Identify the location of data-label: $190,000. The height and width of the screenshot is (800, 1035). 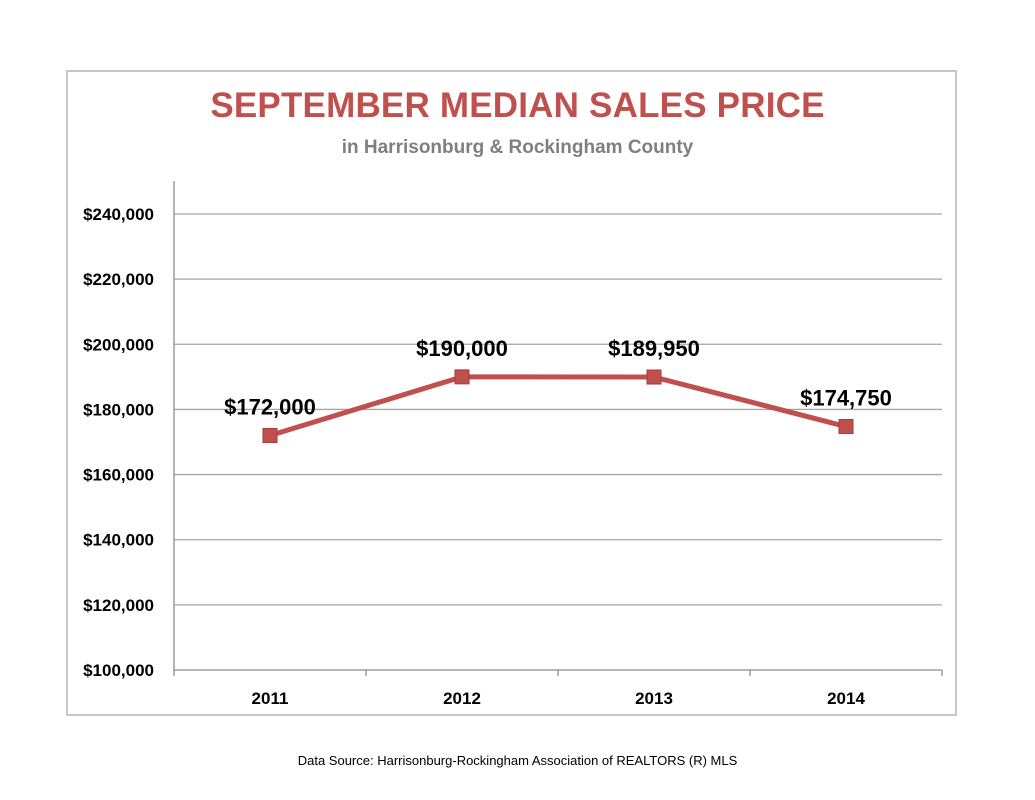
(462, 348).